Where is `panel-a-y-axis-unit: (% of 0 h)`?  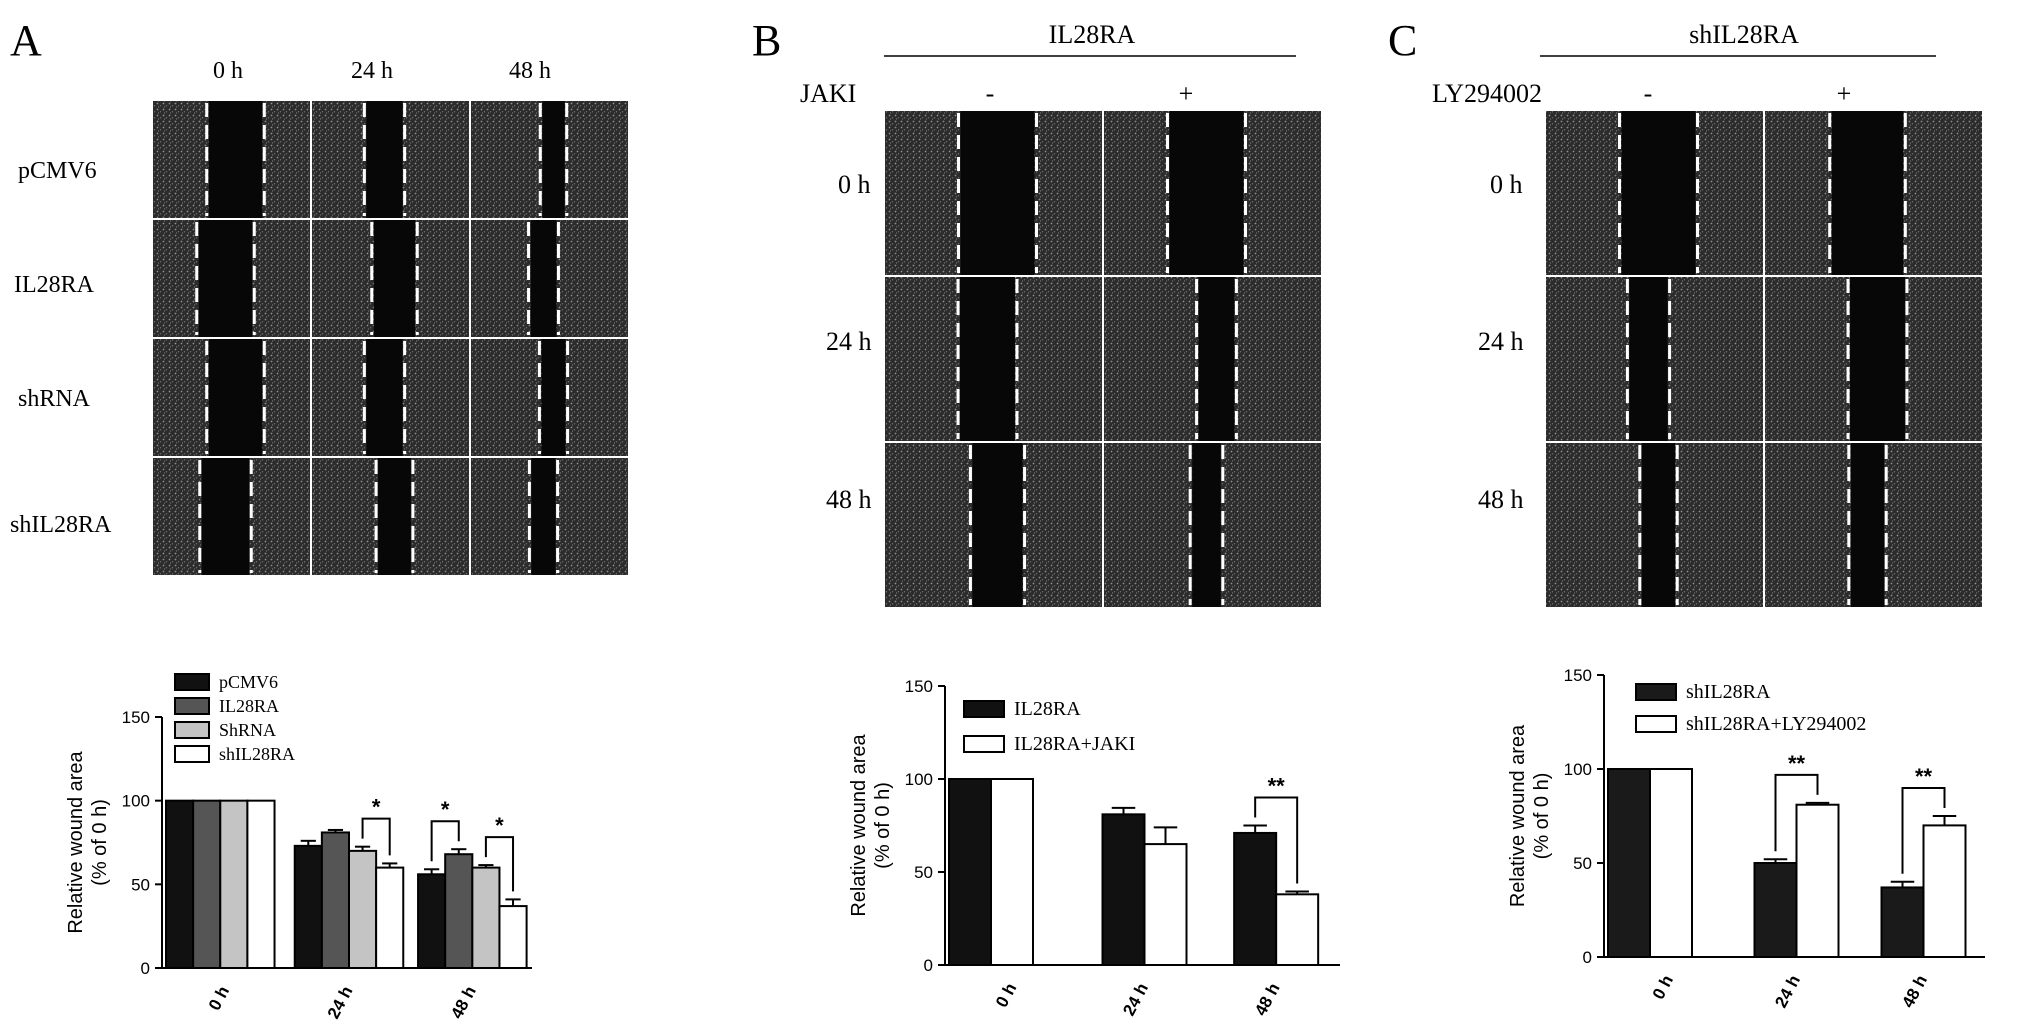
panel-a-y-axis-unit: (% of 0 h) is located at coordinates (100, 842).